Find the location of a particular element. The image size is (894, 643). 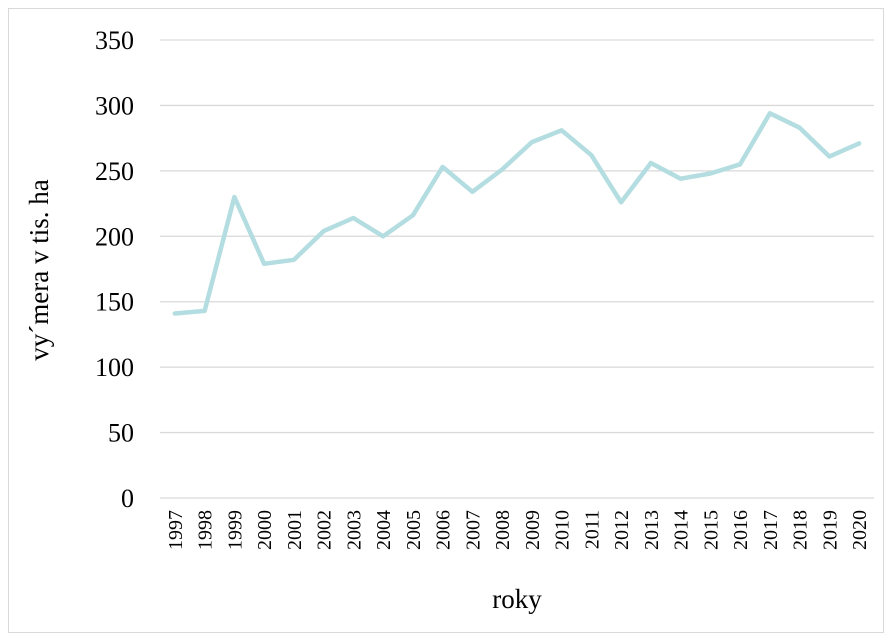

x-tick-label: 2003 is located at coordinates (354, 530).